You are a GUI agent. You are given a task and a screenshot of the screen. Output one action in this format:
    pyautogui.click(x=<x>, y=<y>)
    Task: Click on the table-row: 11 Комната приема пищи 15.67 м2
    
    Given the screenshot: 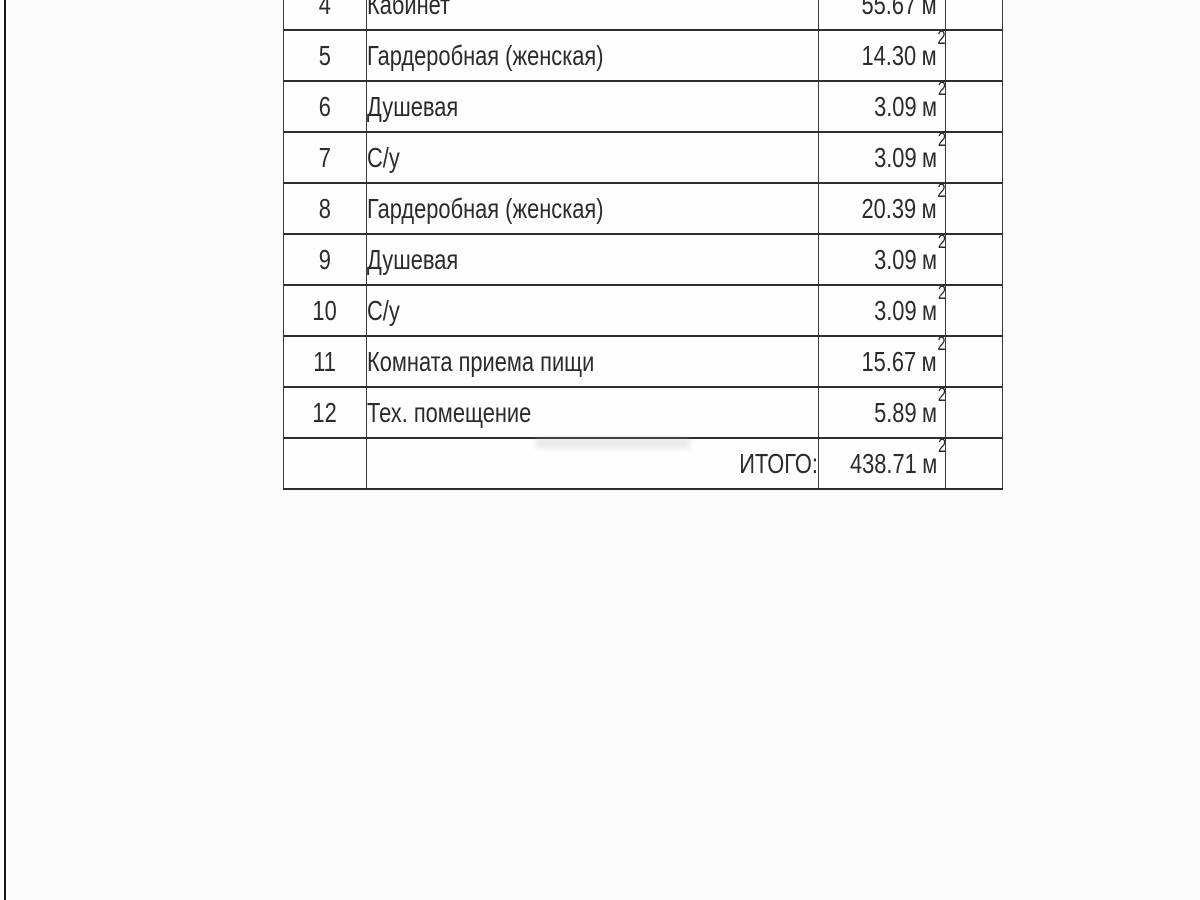 What is the action you would take?
    pyautogui.click(x=643, y=361)
    